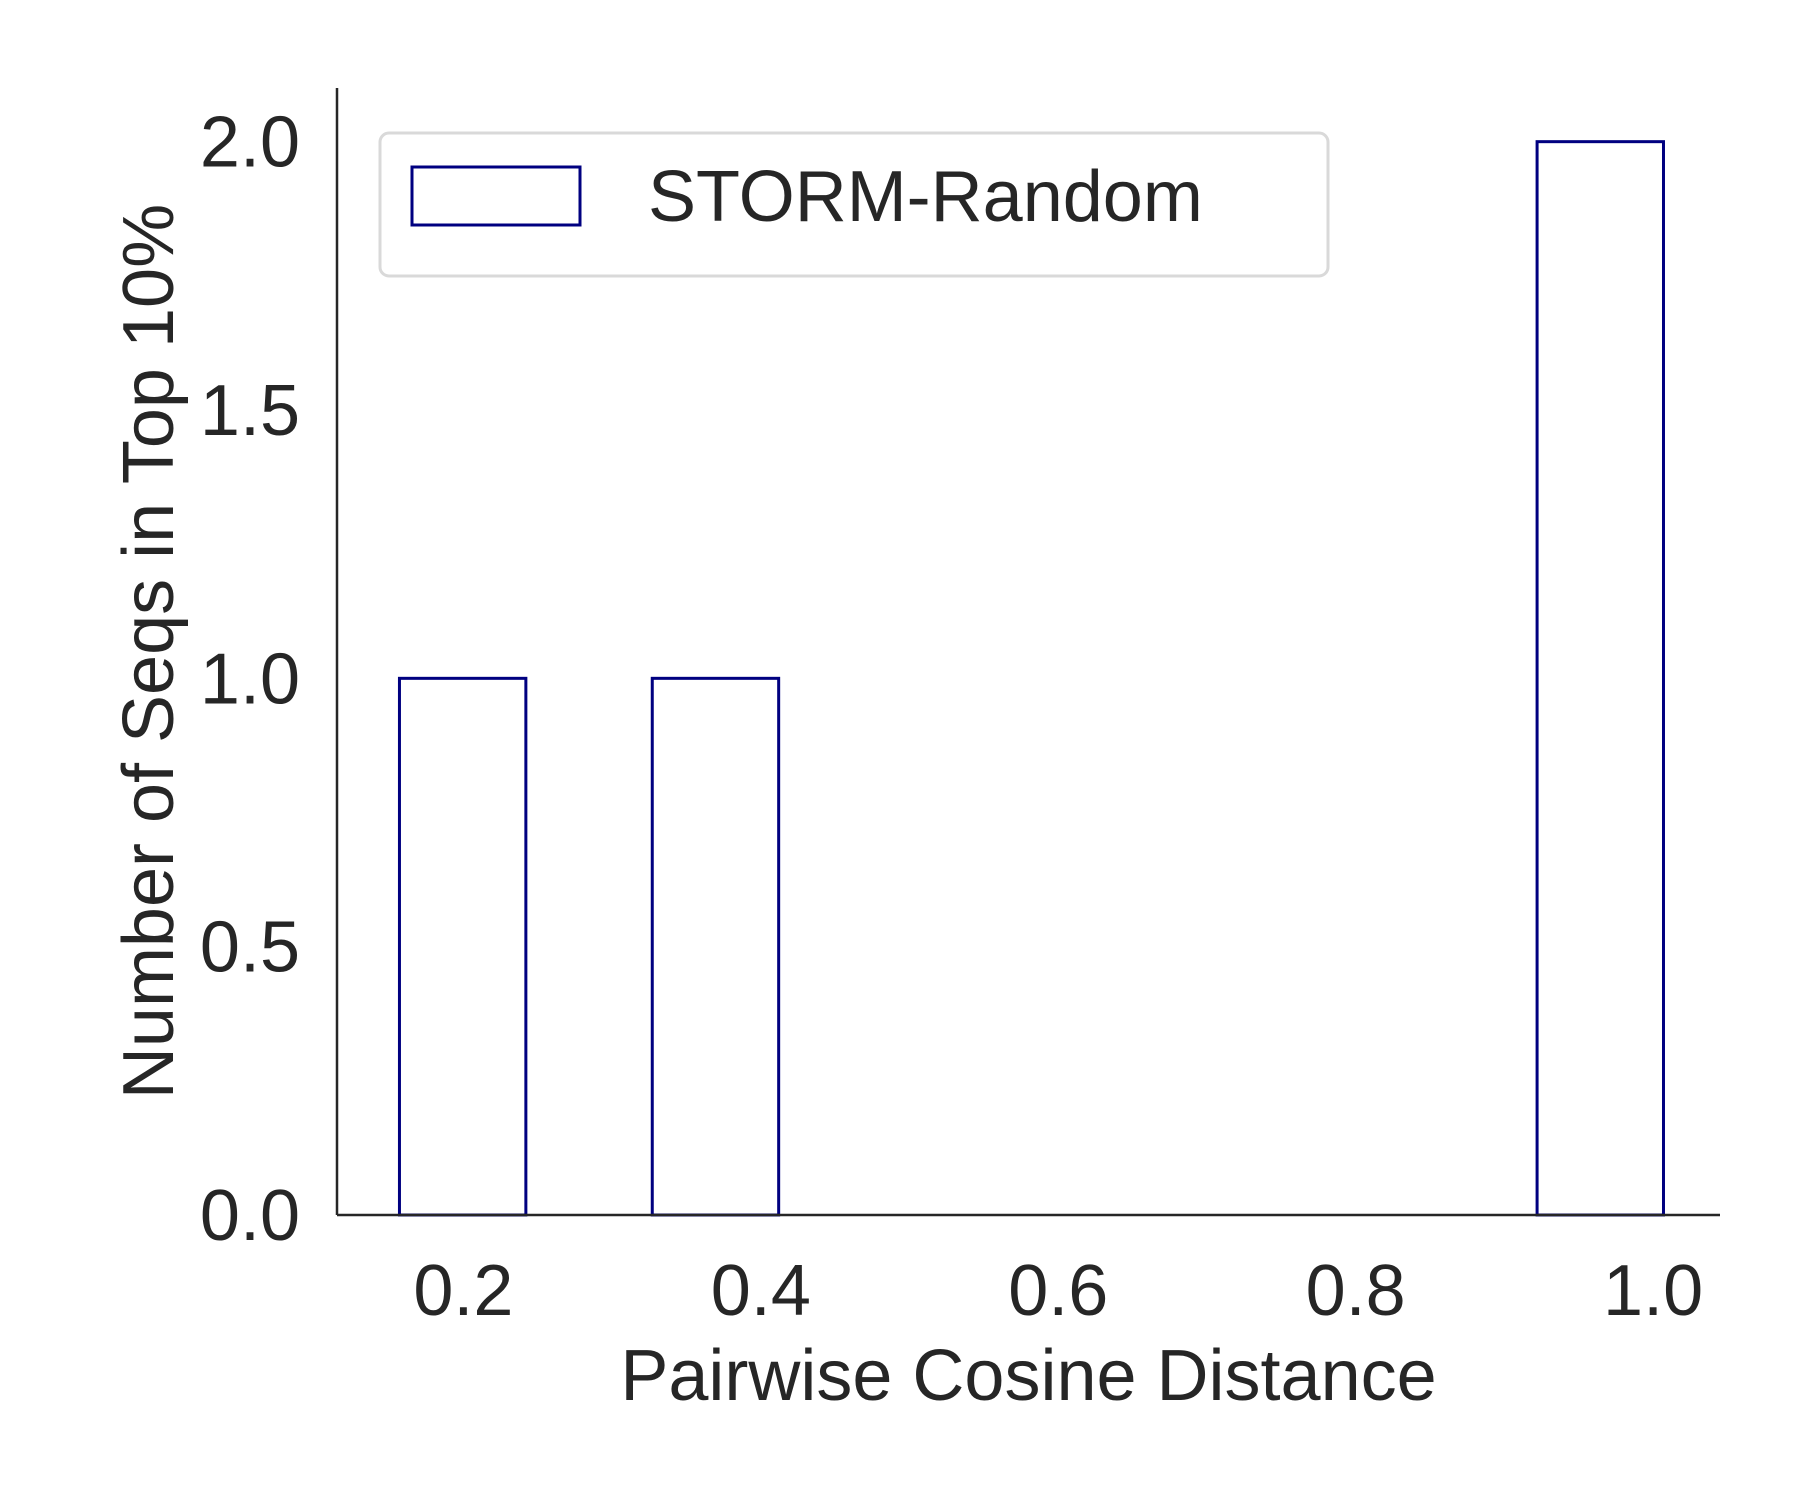 This screenshot has height=1505, width=1800. What do you see at coordinates (761, 1291) in the screenshot?
I see `x-tick-label: 0.4` at bounding box center [761, 1291].